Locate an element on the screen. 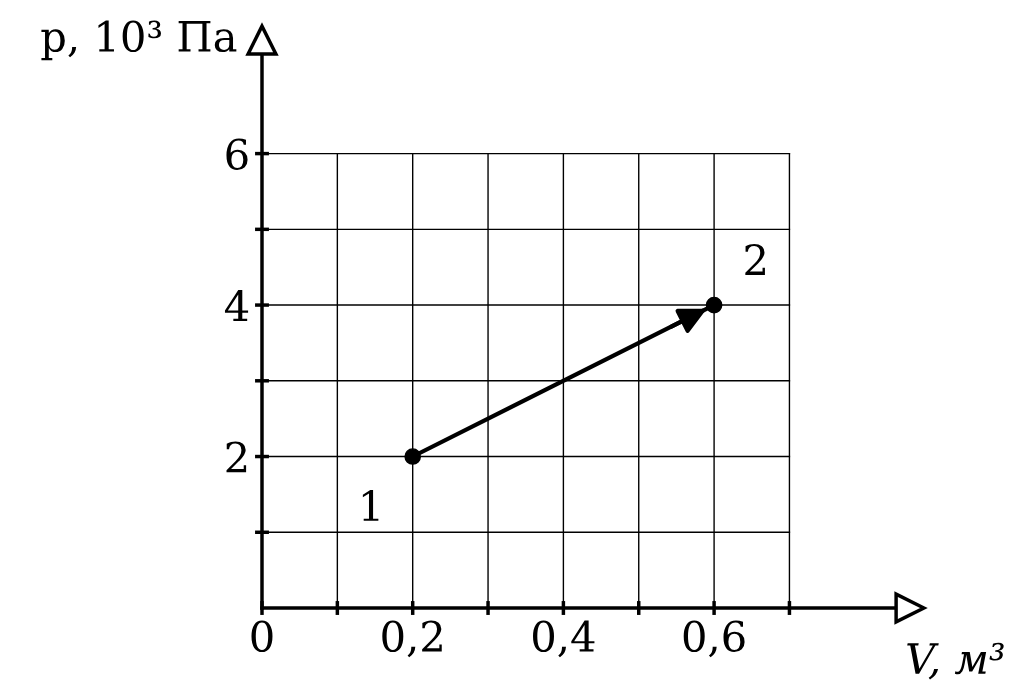  y-tick-label: 4 is located at coordinates (236, 305).